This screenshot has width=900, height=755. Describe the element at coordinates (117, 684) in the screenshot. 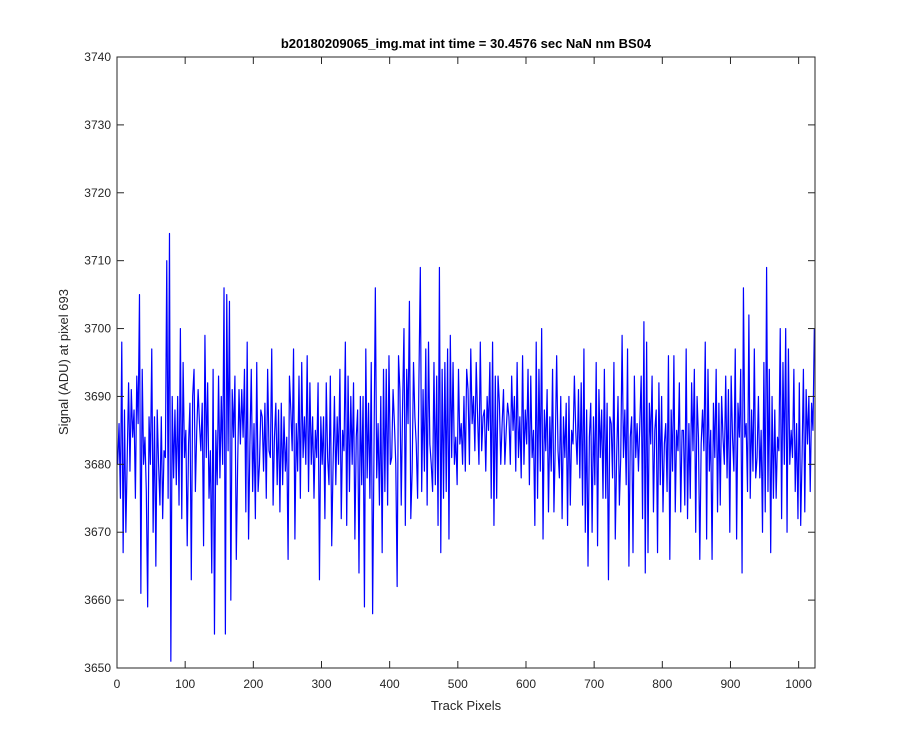

I see `x-tick-label: 0` at that location.